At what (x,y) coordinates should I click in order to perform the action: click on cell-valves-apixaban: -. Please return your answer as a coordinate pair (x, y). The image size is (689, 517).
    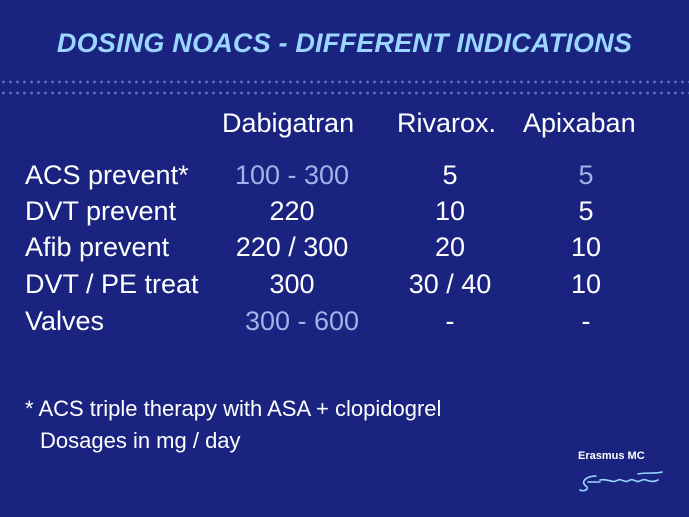
    Looking at the image, I should click on (586, 321).